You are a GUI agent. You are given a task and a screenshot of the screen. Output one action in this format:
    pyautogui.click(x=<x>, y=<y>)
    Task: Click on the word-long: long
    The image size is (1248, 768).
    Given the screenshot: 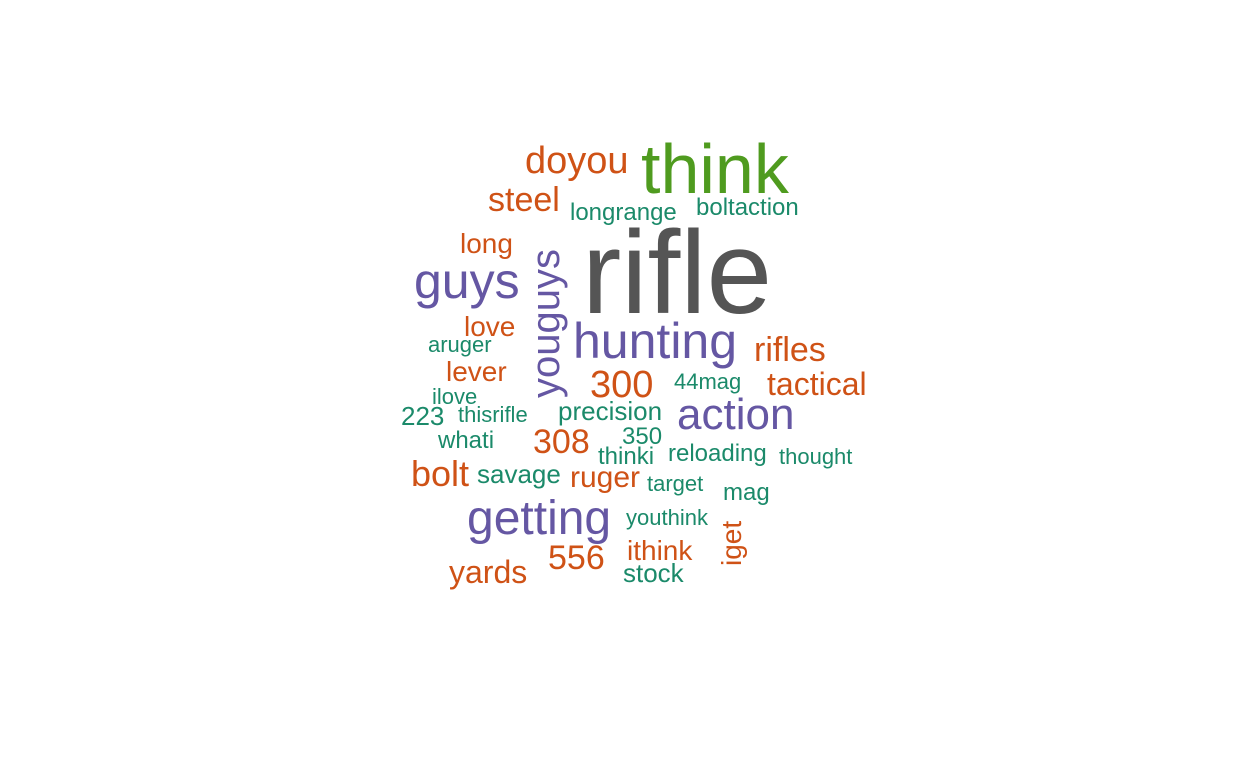 What is the action you would take?
    pyautogui.click(x=486, y=243)
    